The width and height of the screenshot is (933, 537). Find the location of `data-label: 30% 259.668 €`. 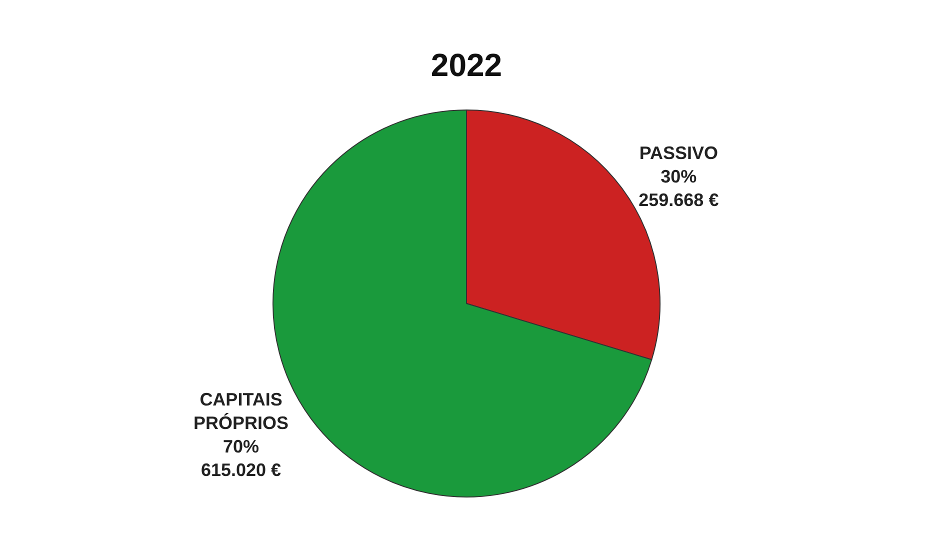

data-label: 30% 259.668 € is located at coordinates (678, 188).